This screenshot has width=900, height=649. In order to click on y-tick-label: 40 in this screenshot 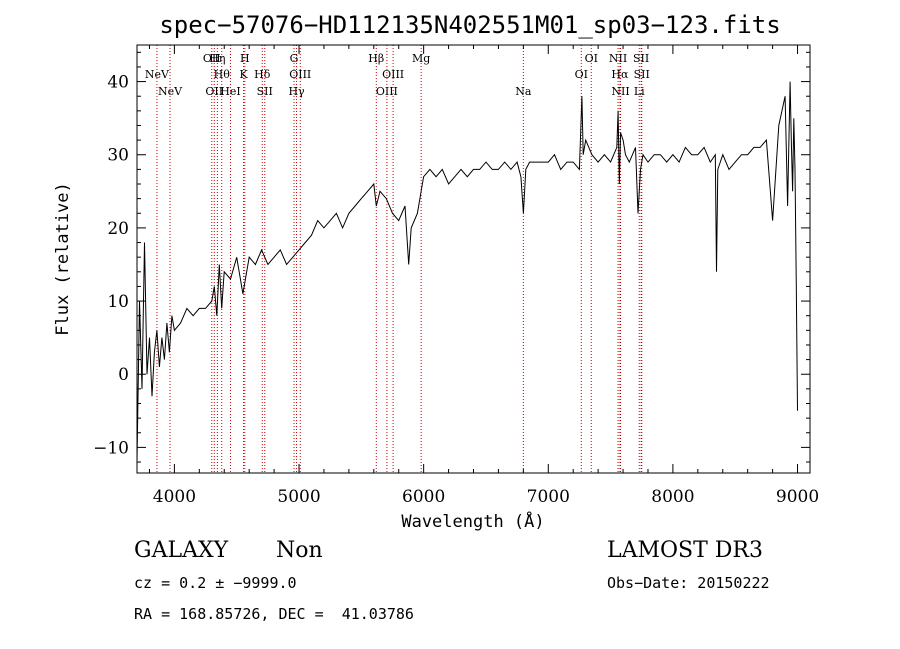, I will do `click(118, 83)`.